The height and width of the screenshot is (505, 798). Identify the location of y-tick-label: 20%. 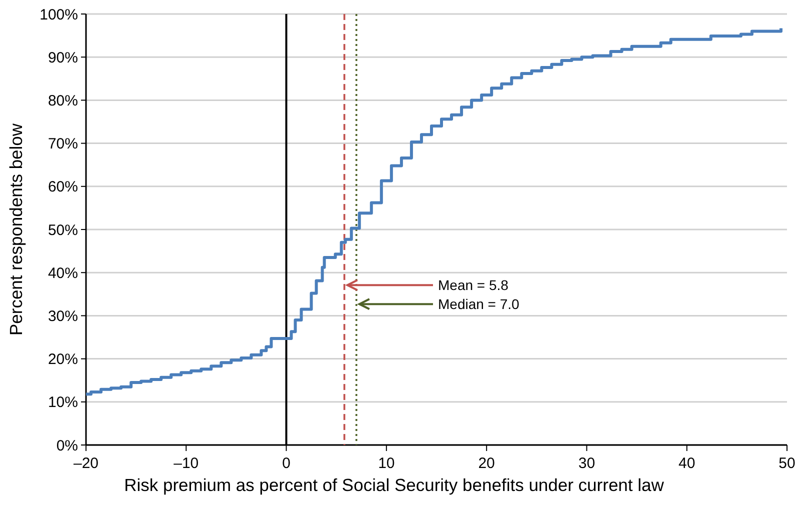
(63, 359).